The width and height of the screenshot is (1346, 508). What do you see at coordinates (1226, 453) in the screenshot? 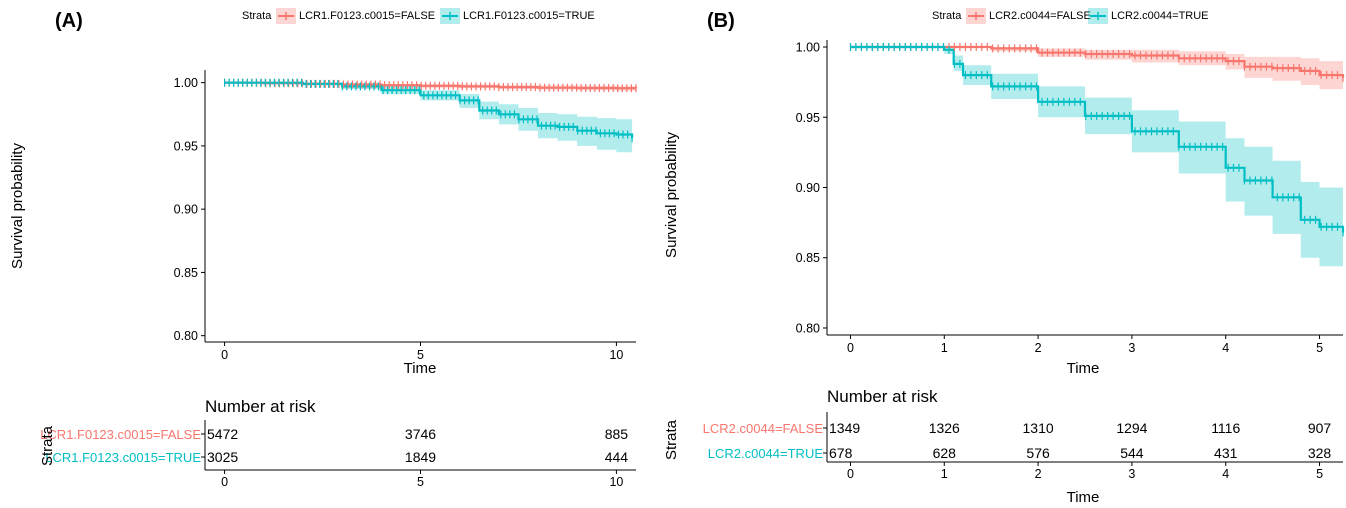
I see `panel-b-risk-count-1-4: 431` at bounding box center [1226, 453].